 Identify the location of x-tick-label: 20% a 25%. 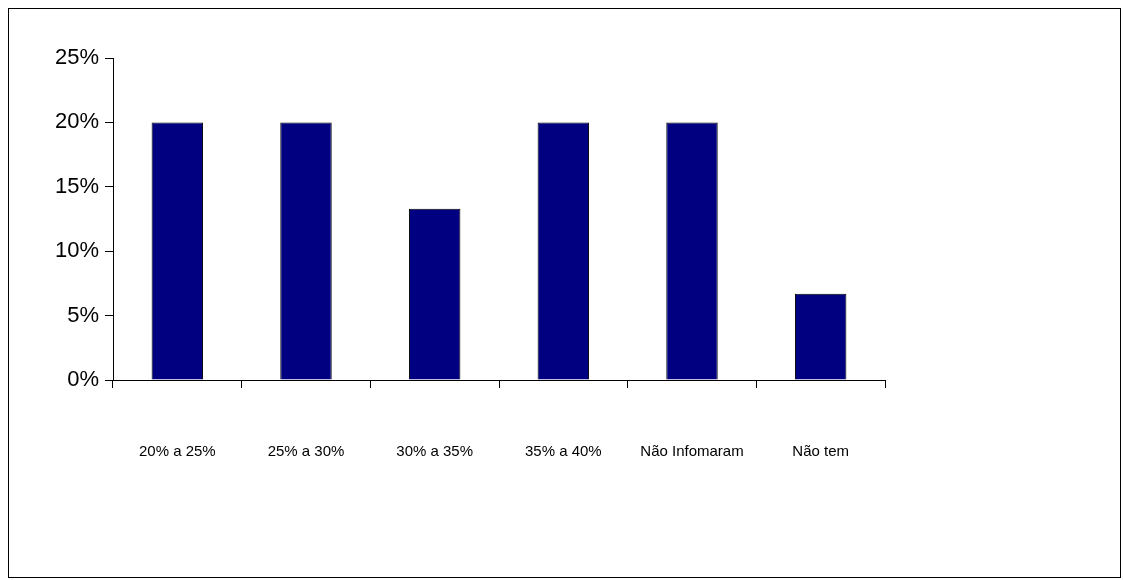
(177, 451).